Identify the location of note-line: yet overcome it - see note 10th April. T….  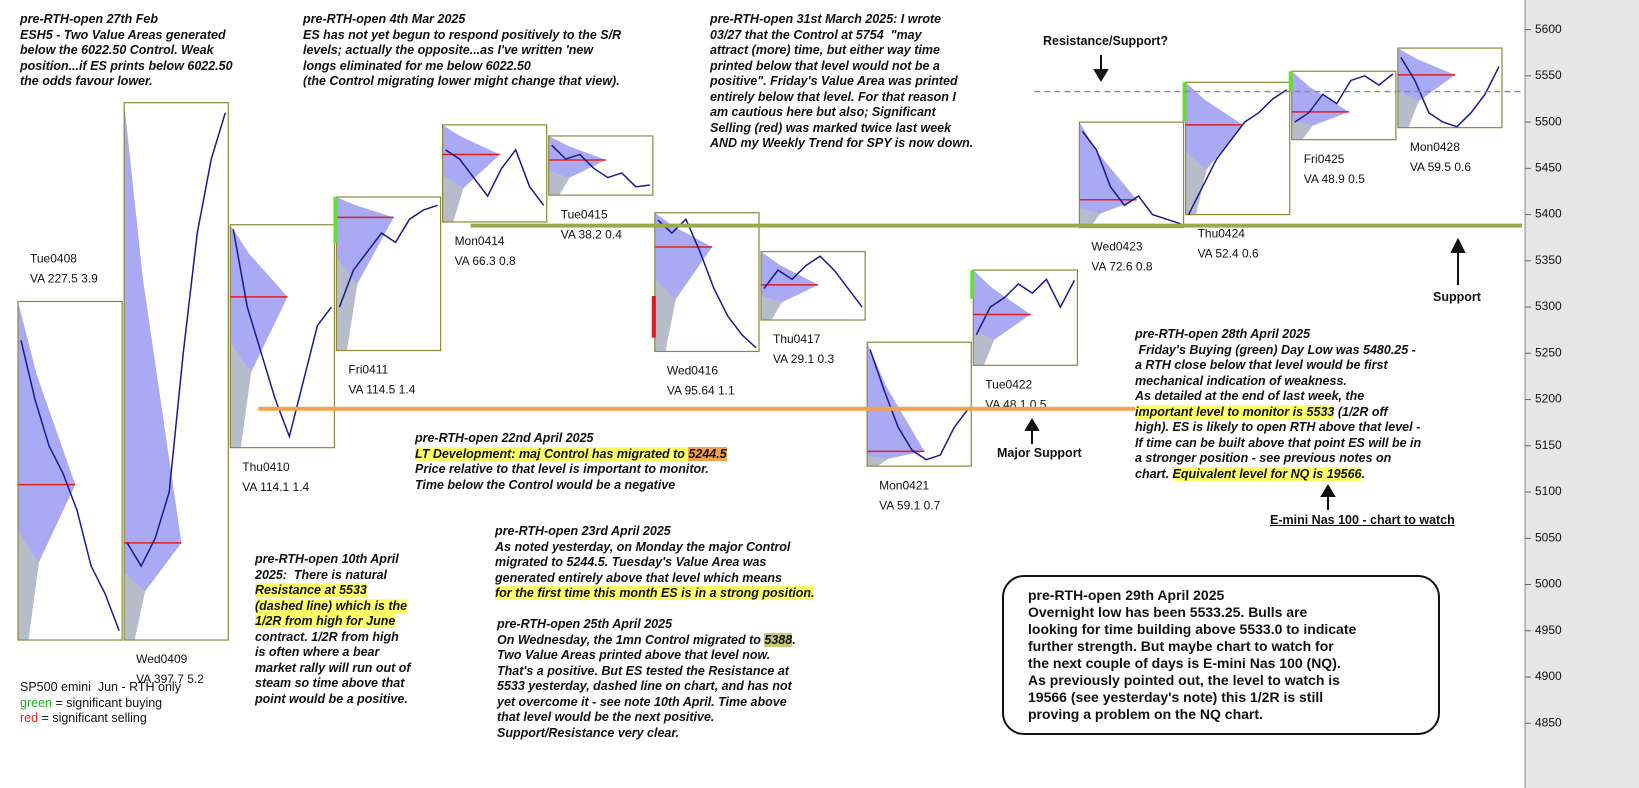
(642, 701).